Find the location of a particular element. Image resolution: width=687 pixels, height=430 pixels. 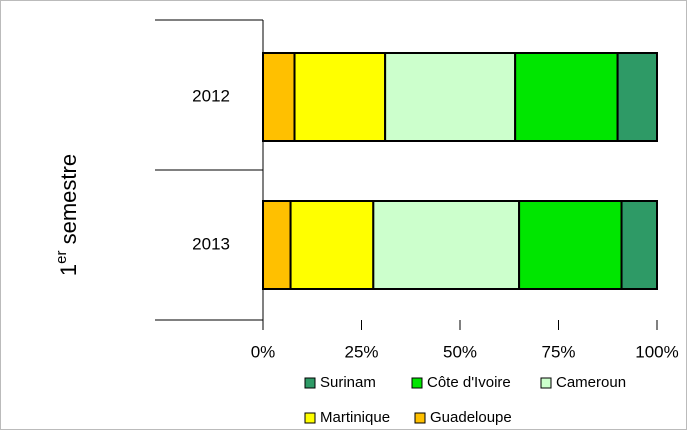

legend-label: Surinam is located at coordinates (348, 382).